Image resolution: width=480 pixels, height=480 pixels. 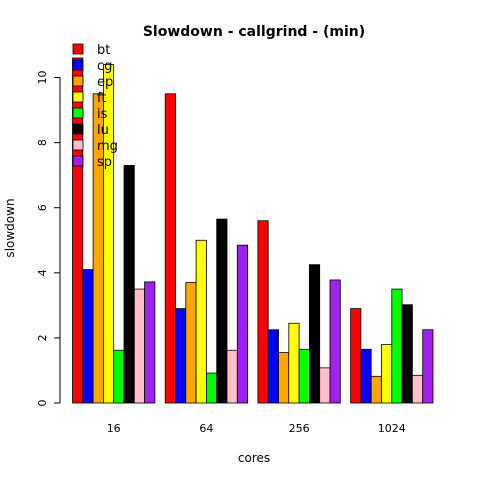 I want to click on legend-swatch-mg, so click(x=78, y=145).